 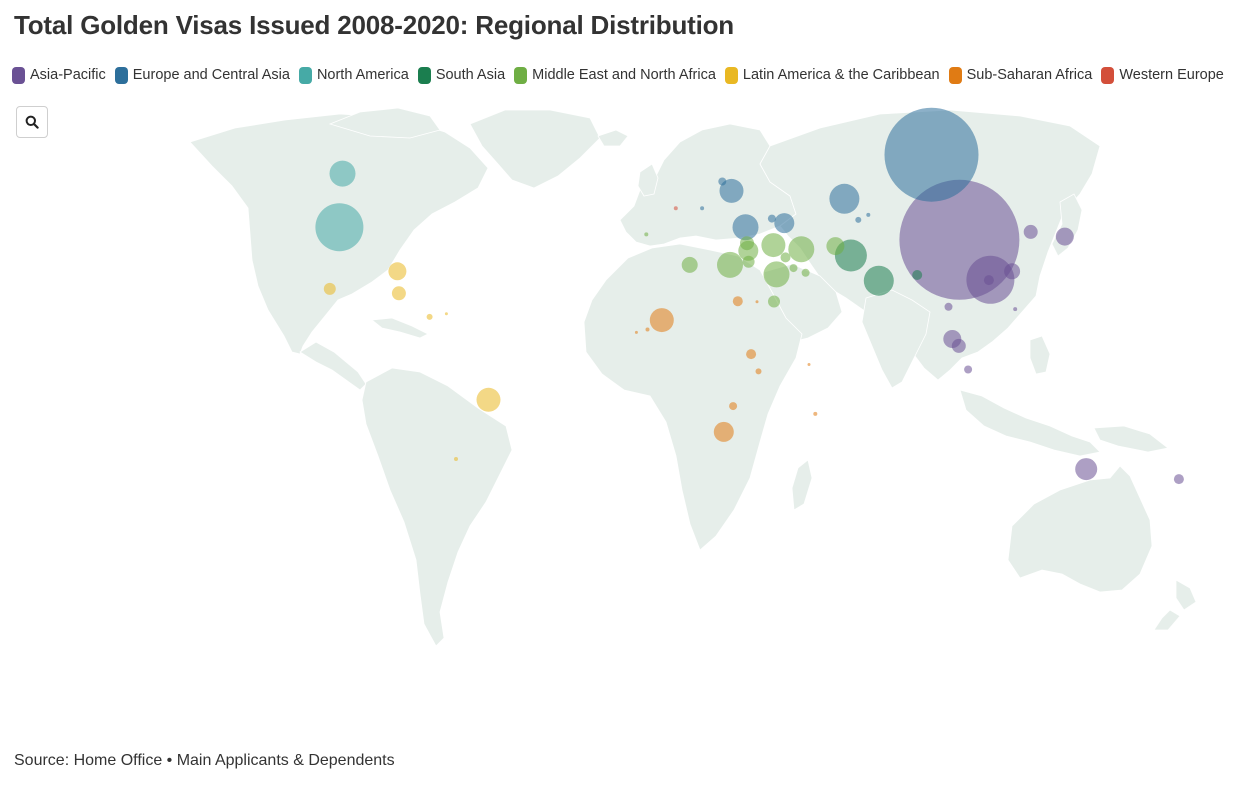 I want to click on legend-label: Sub-Saharan Africa, so click(x=1029, y=75).